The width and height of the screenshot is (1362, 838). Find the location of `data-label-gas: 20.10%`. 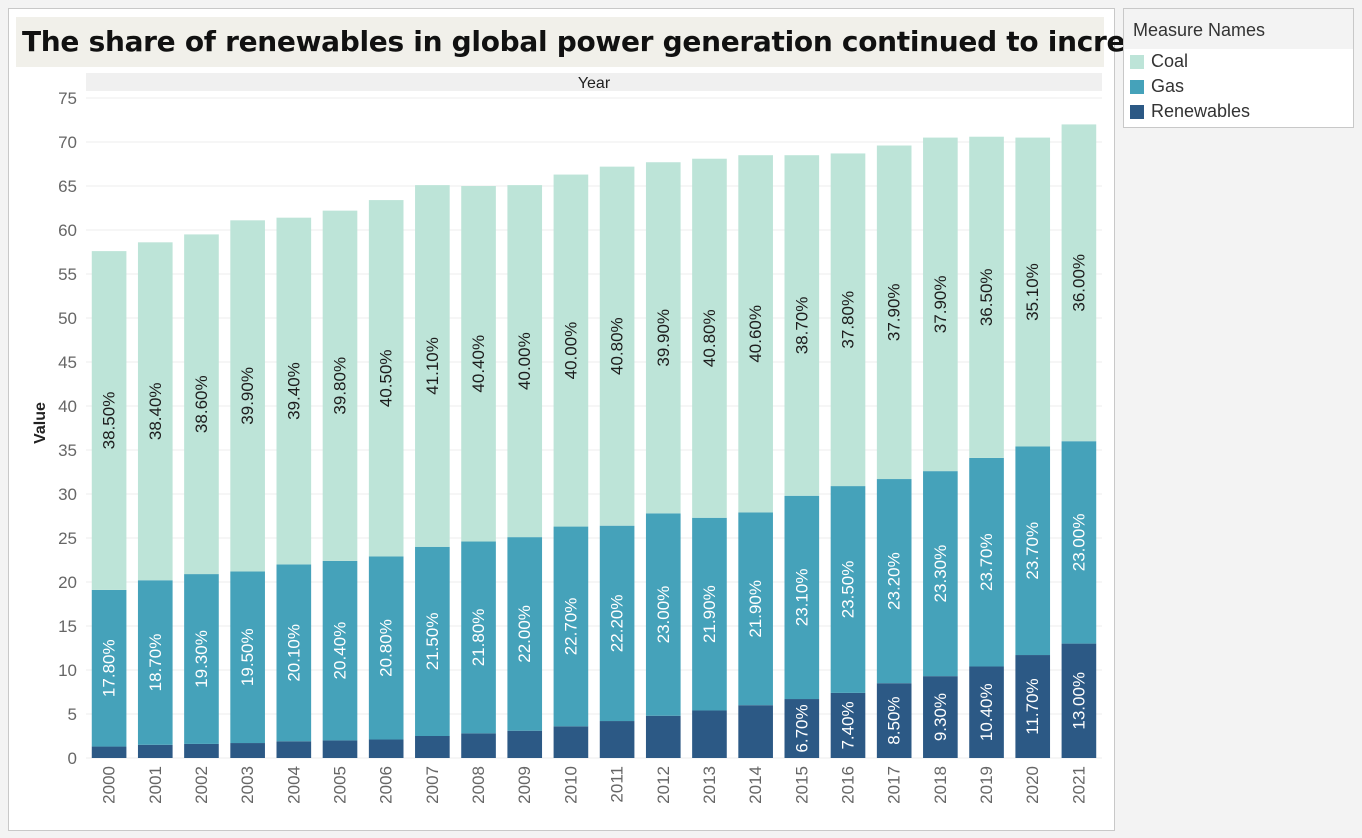

data-label-gas: 20.10% is located at coordinates (293, 653).